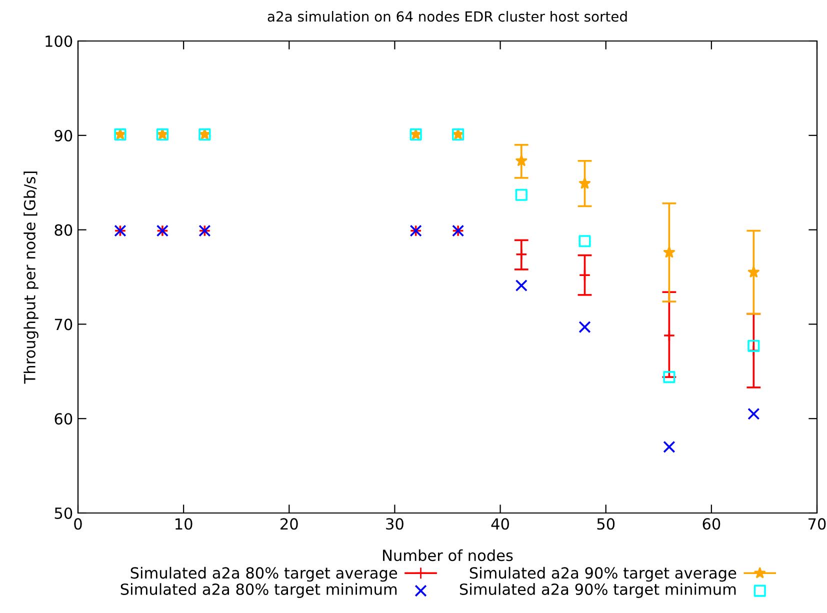 This screenshot has width=827, height=613. Describe the element at coordinates (711, 524) in the screenshot. I see `x-tick-label: 60` at that location.